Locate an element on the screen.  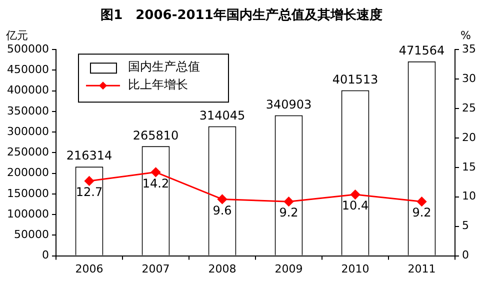
x-tick-label: 2007 is located at coordinates (156, 269).